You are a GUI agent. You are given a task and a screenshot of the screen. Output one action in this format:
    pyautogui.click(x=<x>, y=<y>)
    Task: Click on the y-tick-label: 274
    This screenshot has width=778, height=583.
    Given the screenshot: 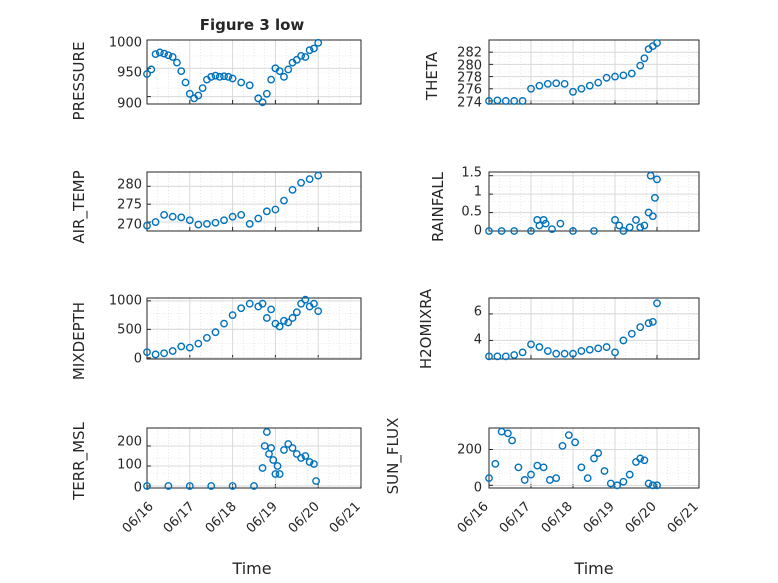 What is the action you would take?
    pyautogui.click(x=469, y=103)
    